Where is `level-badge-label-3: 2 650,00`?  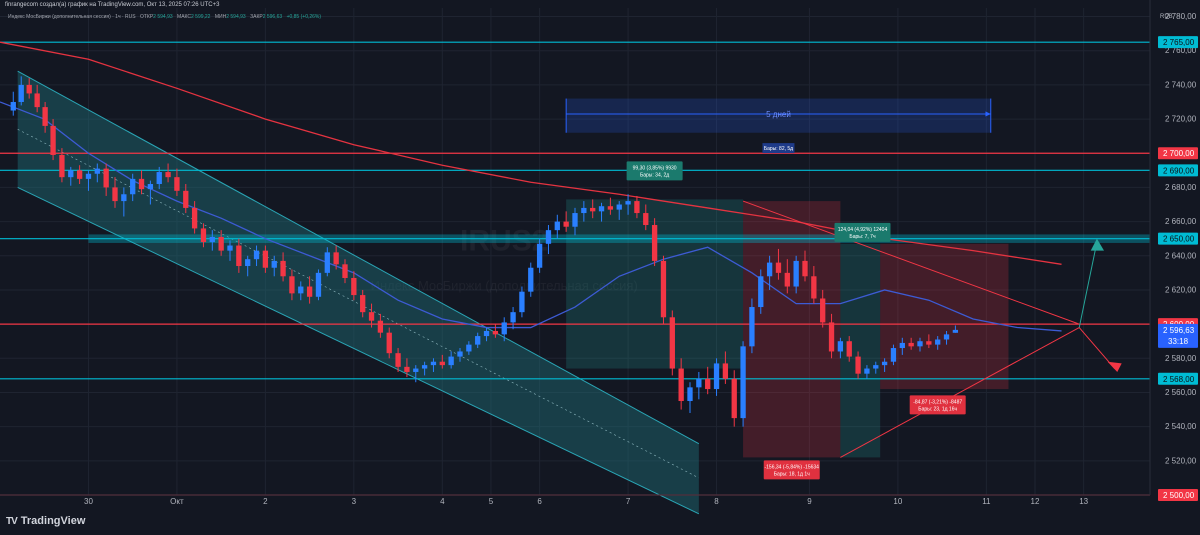 level-badge-label-3: 2 650,00 is located at coordinates (1179, 239).